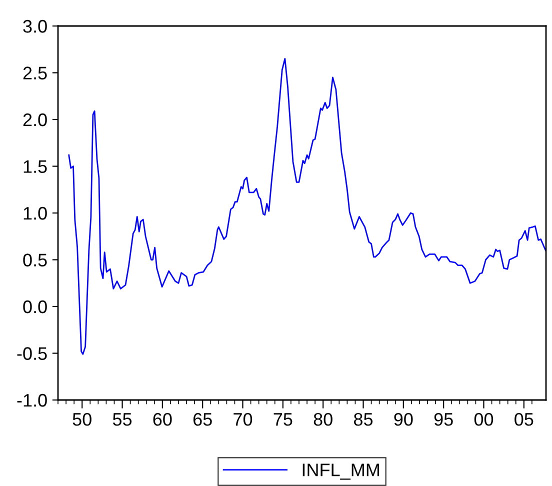 Image resolution: width=552 pixels, height=486 pixels. I want to click on y-tick-label: 3.0, so click(35, 26).